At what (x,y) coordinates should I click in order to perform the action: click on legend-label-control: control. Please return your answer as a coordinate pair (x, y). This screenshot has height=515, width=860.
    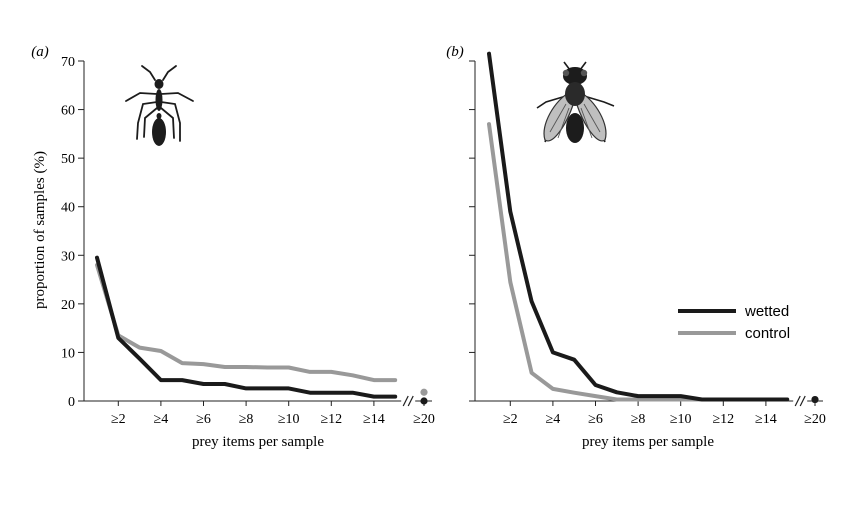
    Looking at the image, I should click on (767, 333).